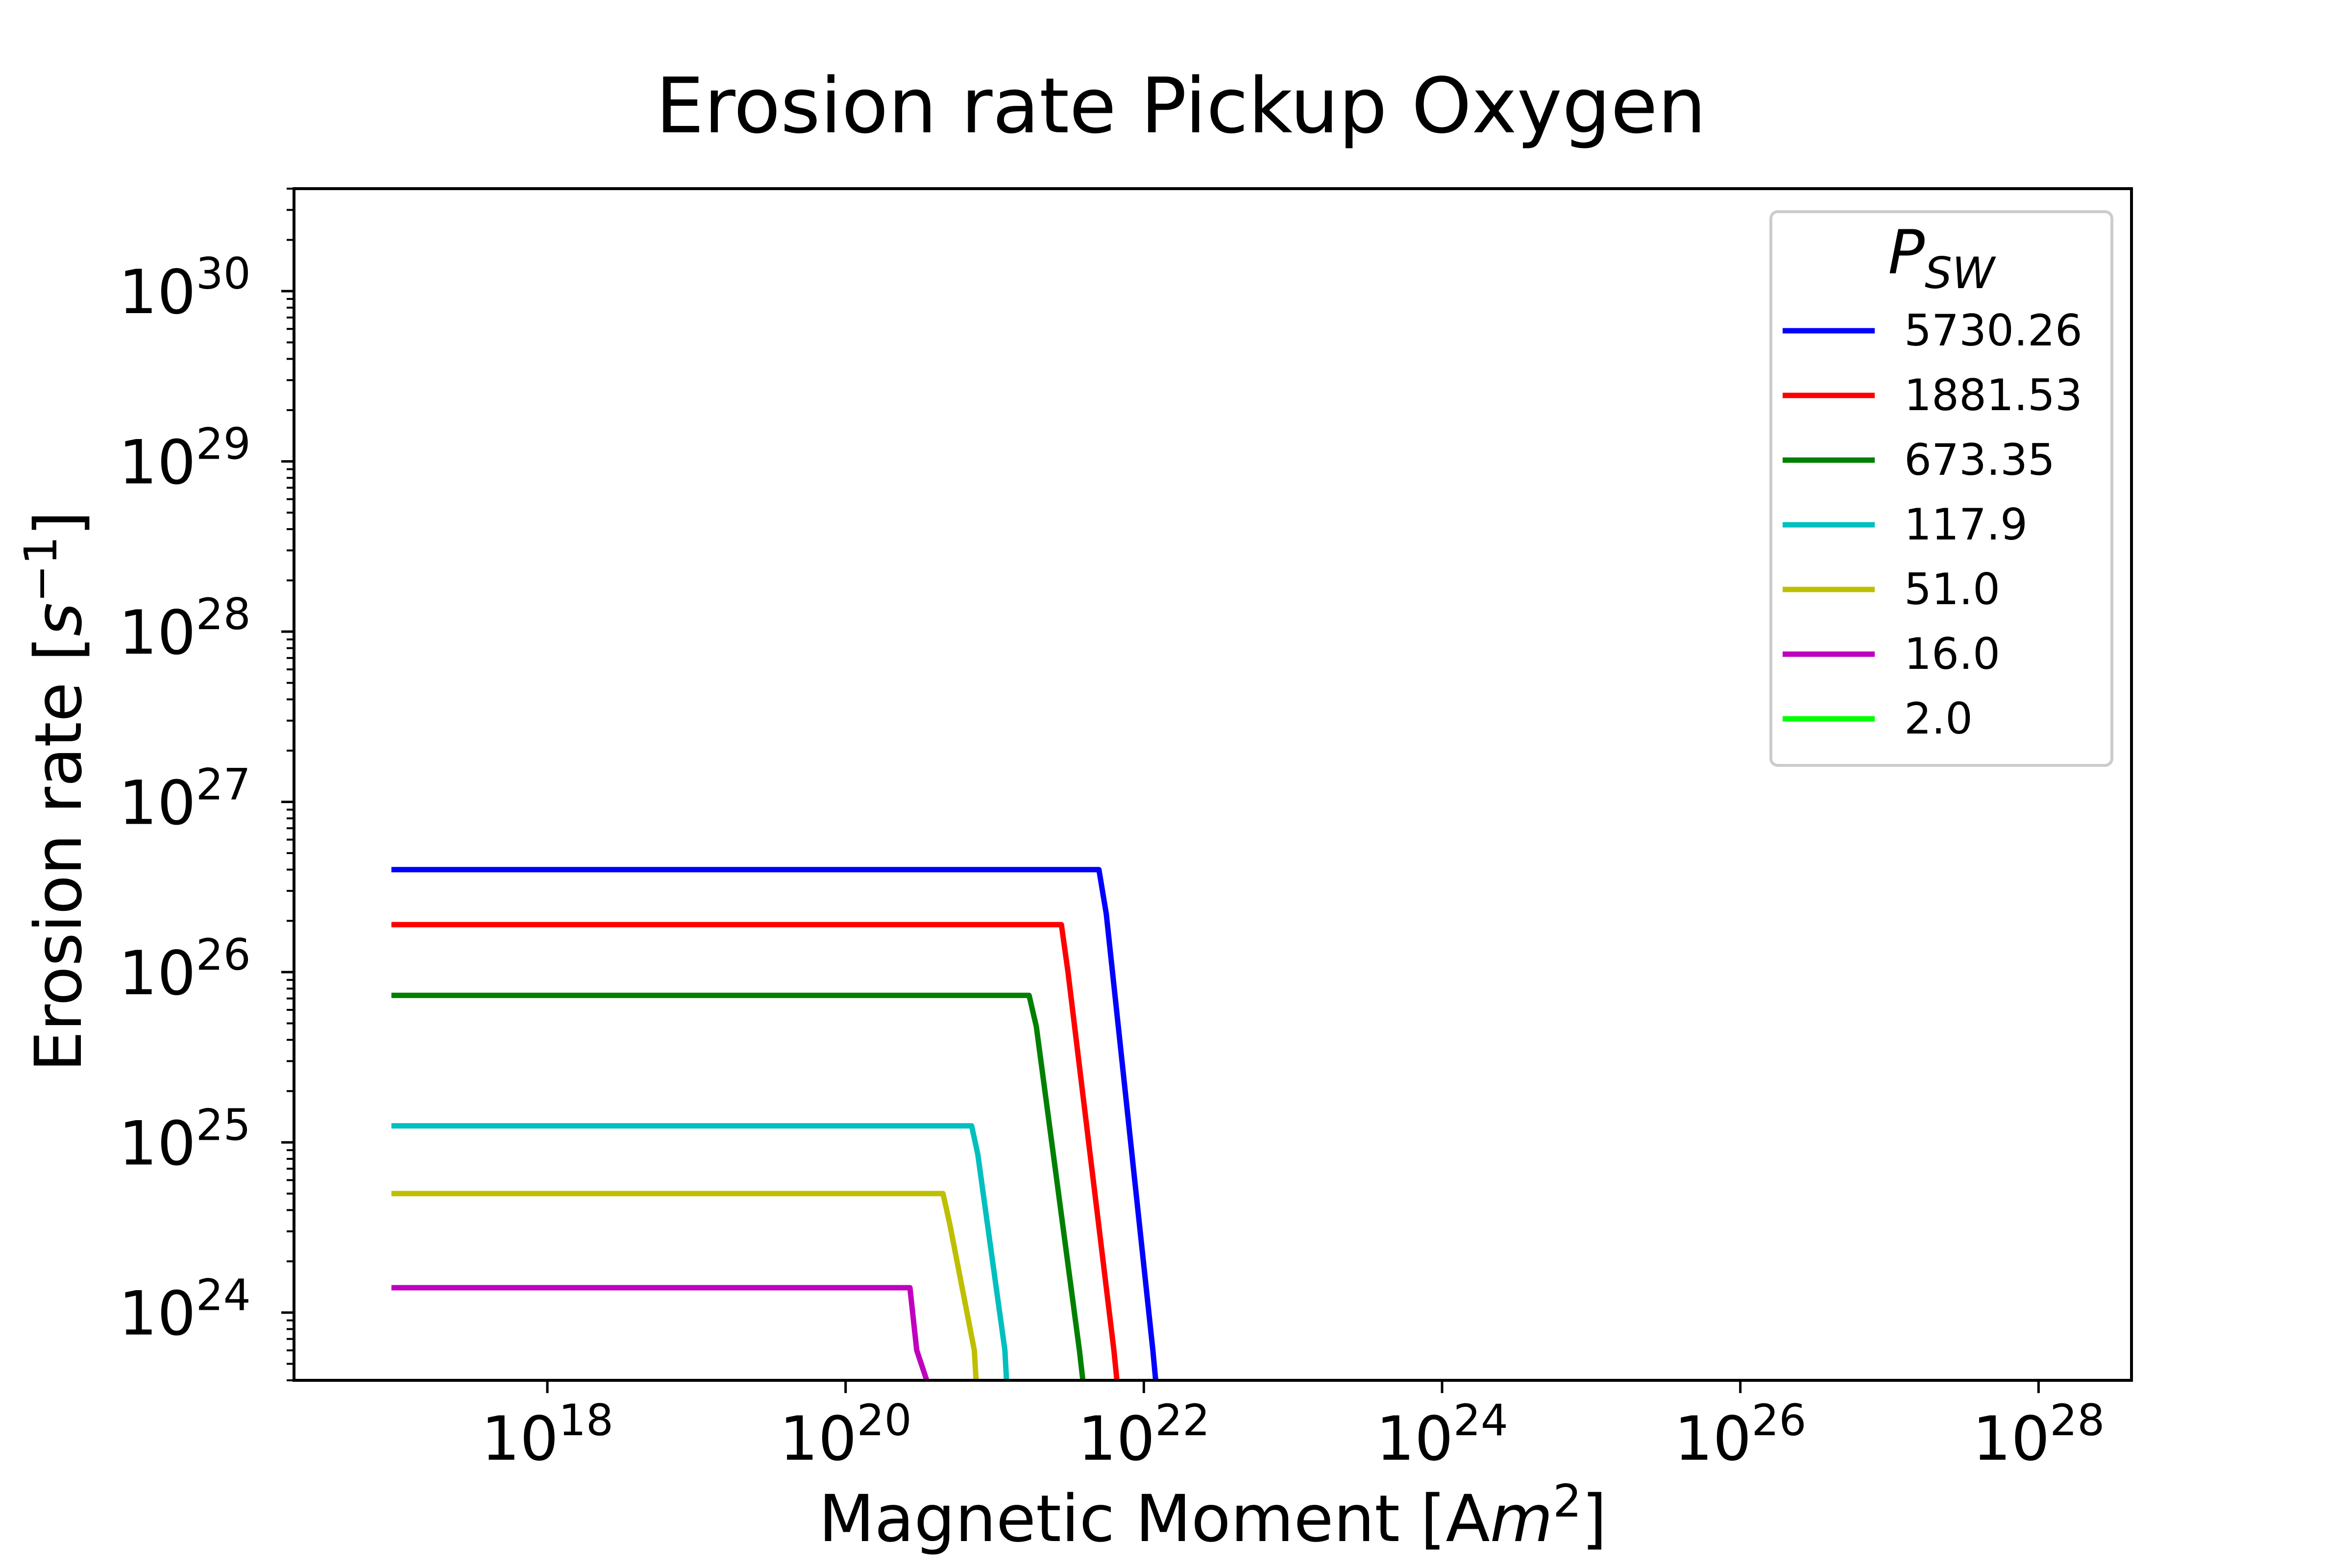 Image resolution: width=2352 pixels, height=1568 pixels. What do you see at coordinates (1442, 1434) in the screenshot?
I see `x-tick-label: 1024` at bounding box center [1442, 1434].